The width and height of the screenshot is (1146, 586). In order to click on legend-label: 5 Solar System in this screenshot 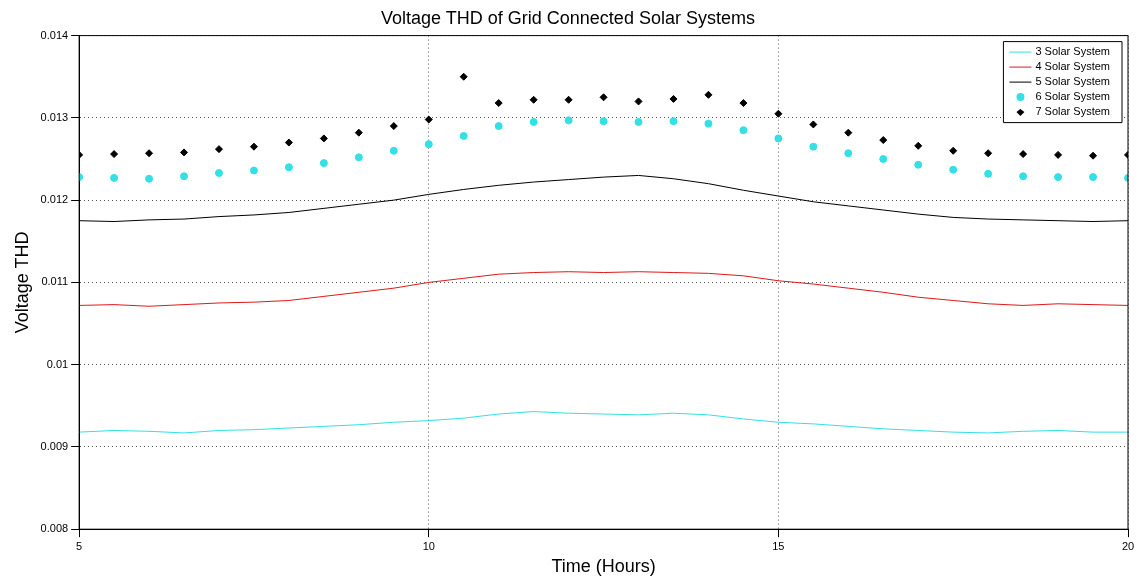, I will do `click(1073, 81)`.